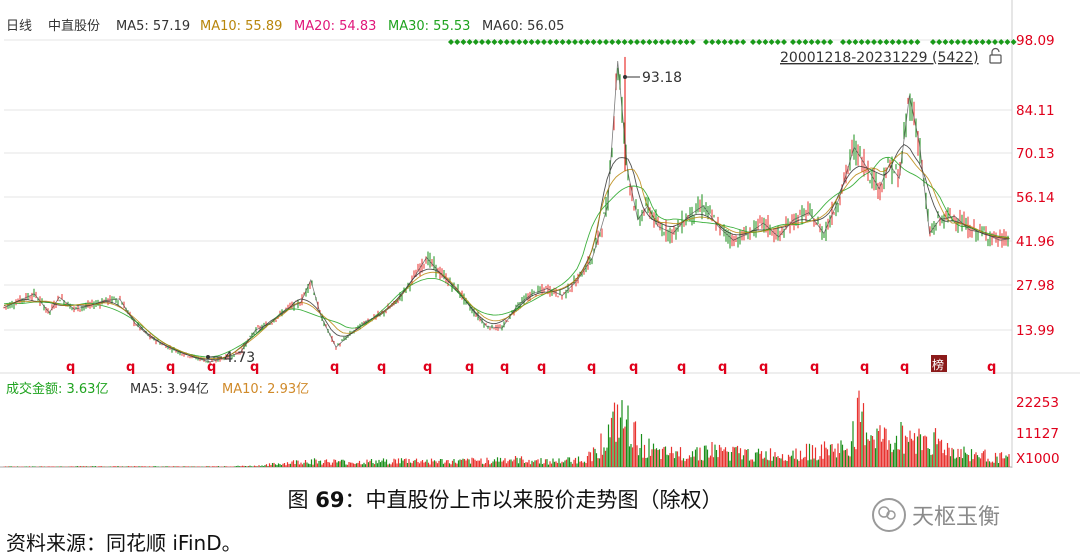 Image resolution: width=1080 pixels, height=559 pixels. What do you see at coordinates (956, 517) in the screenshot?
I see `watermark-text: 天枢玉衡` at bounding box center [956, 517].